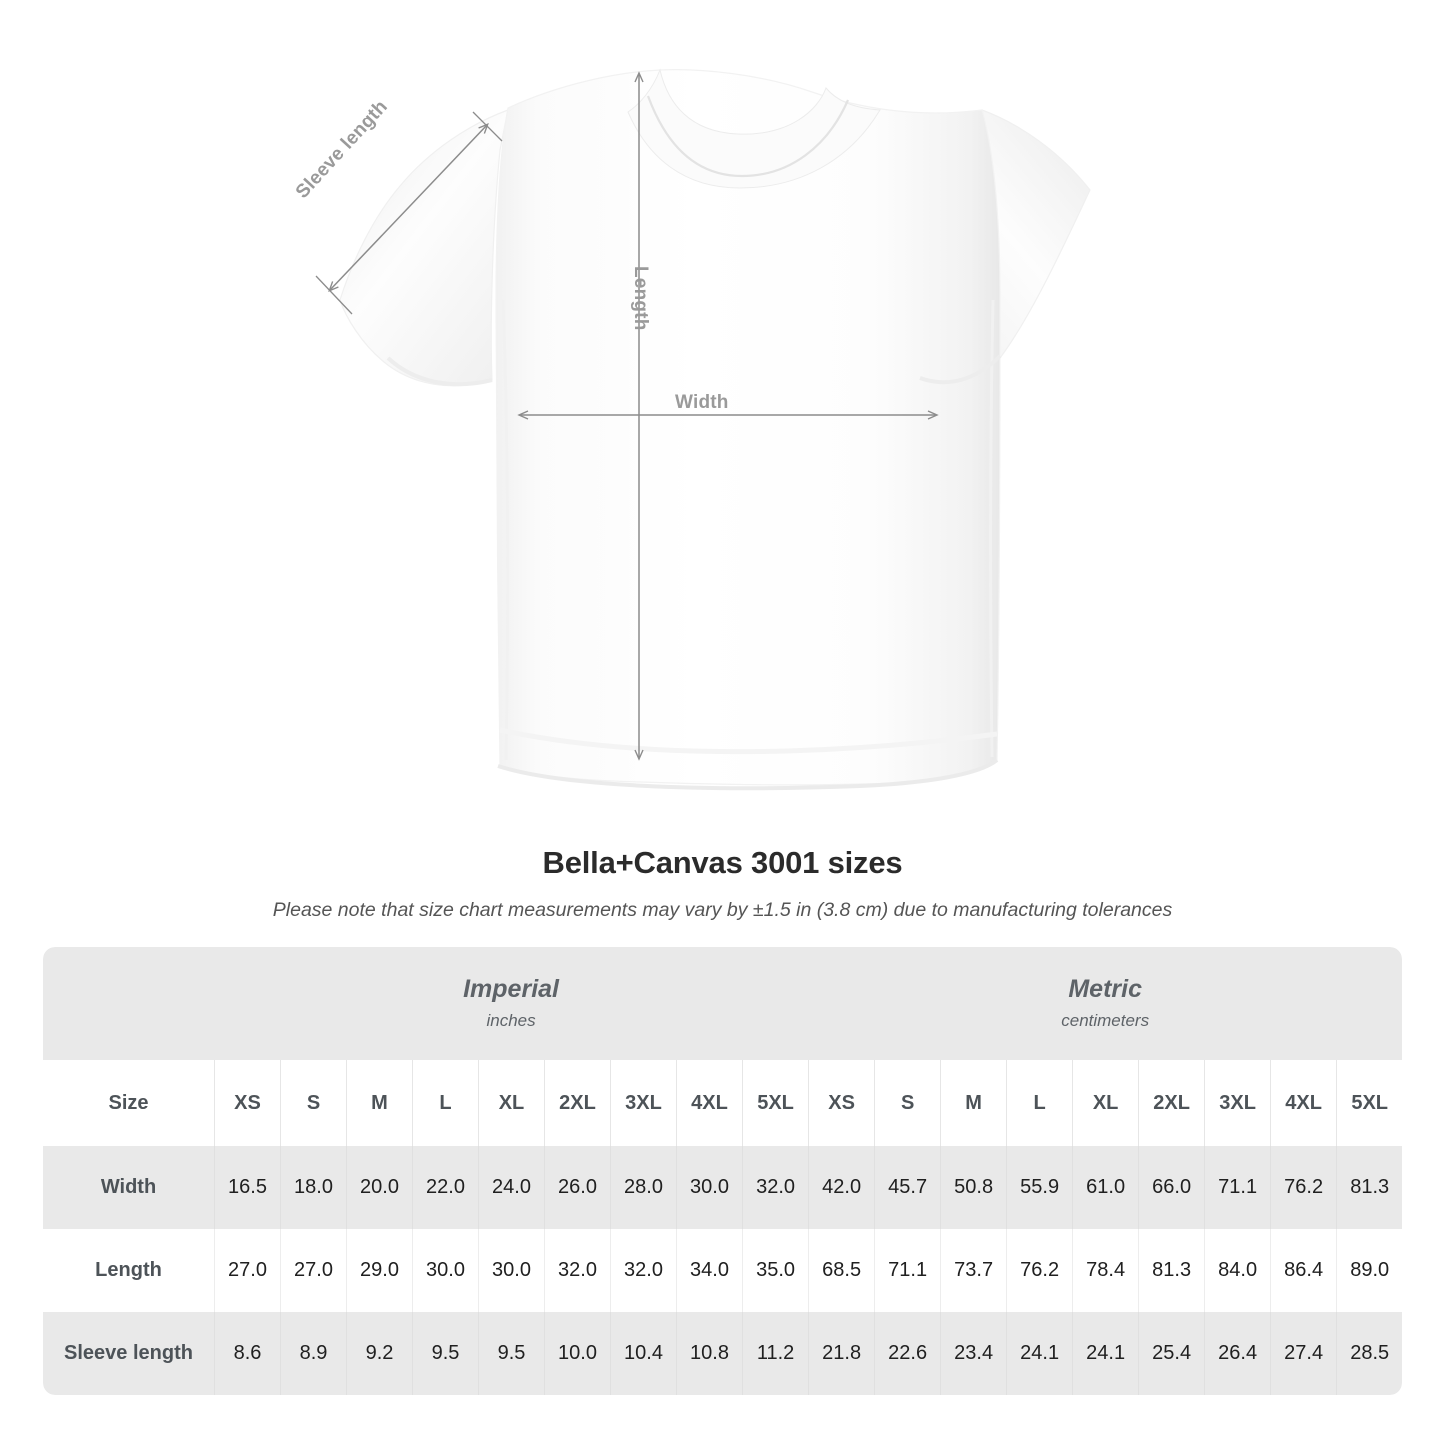 The height and width of the screenshot is (1445, 1445). What do you see at coordinates (379, 1353) in the screenshot?
I see `measurement-cell: 9.2` at bounding box center [379, 1353].